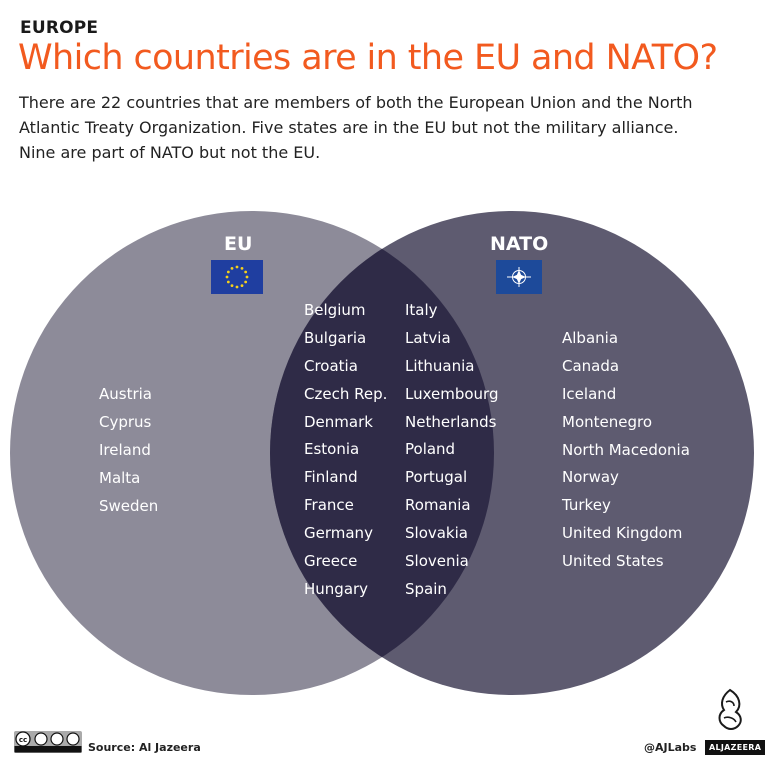 This screenshot has height=769, width=770. I want to click on source-text: Source: Al Jazeera, so click(144, 747).